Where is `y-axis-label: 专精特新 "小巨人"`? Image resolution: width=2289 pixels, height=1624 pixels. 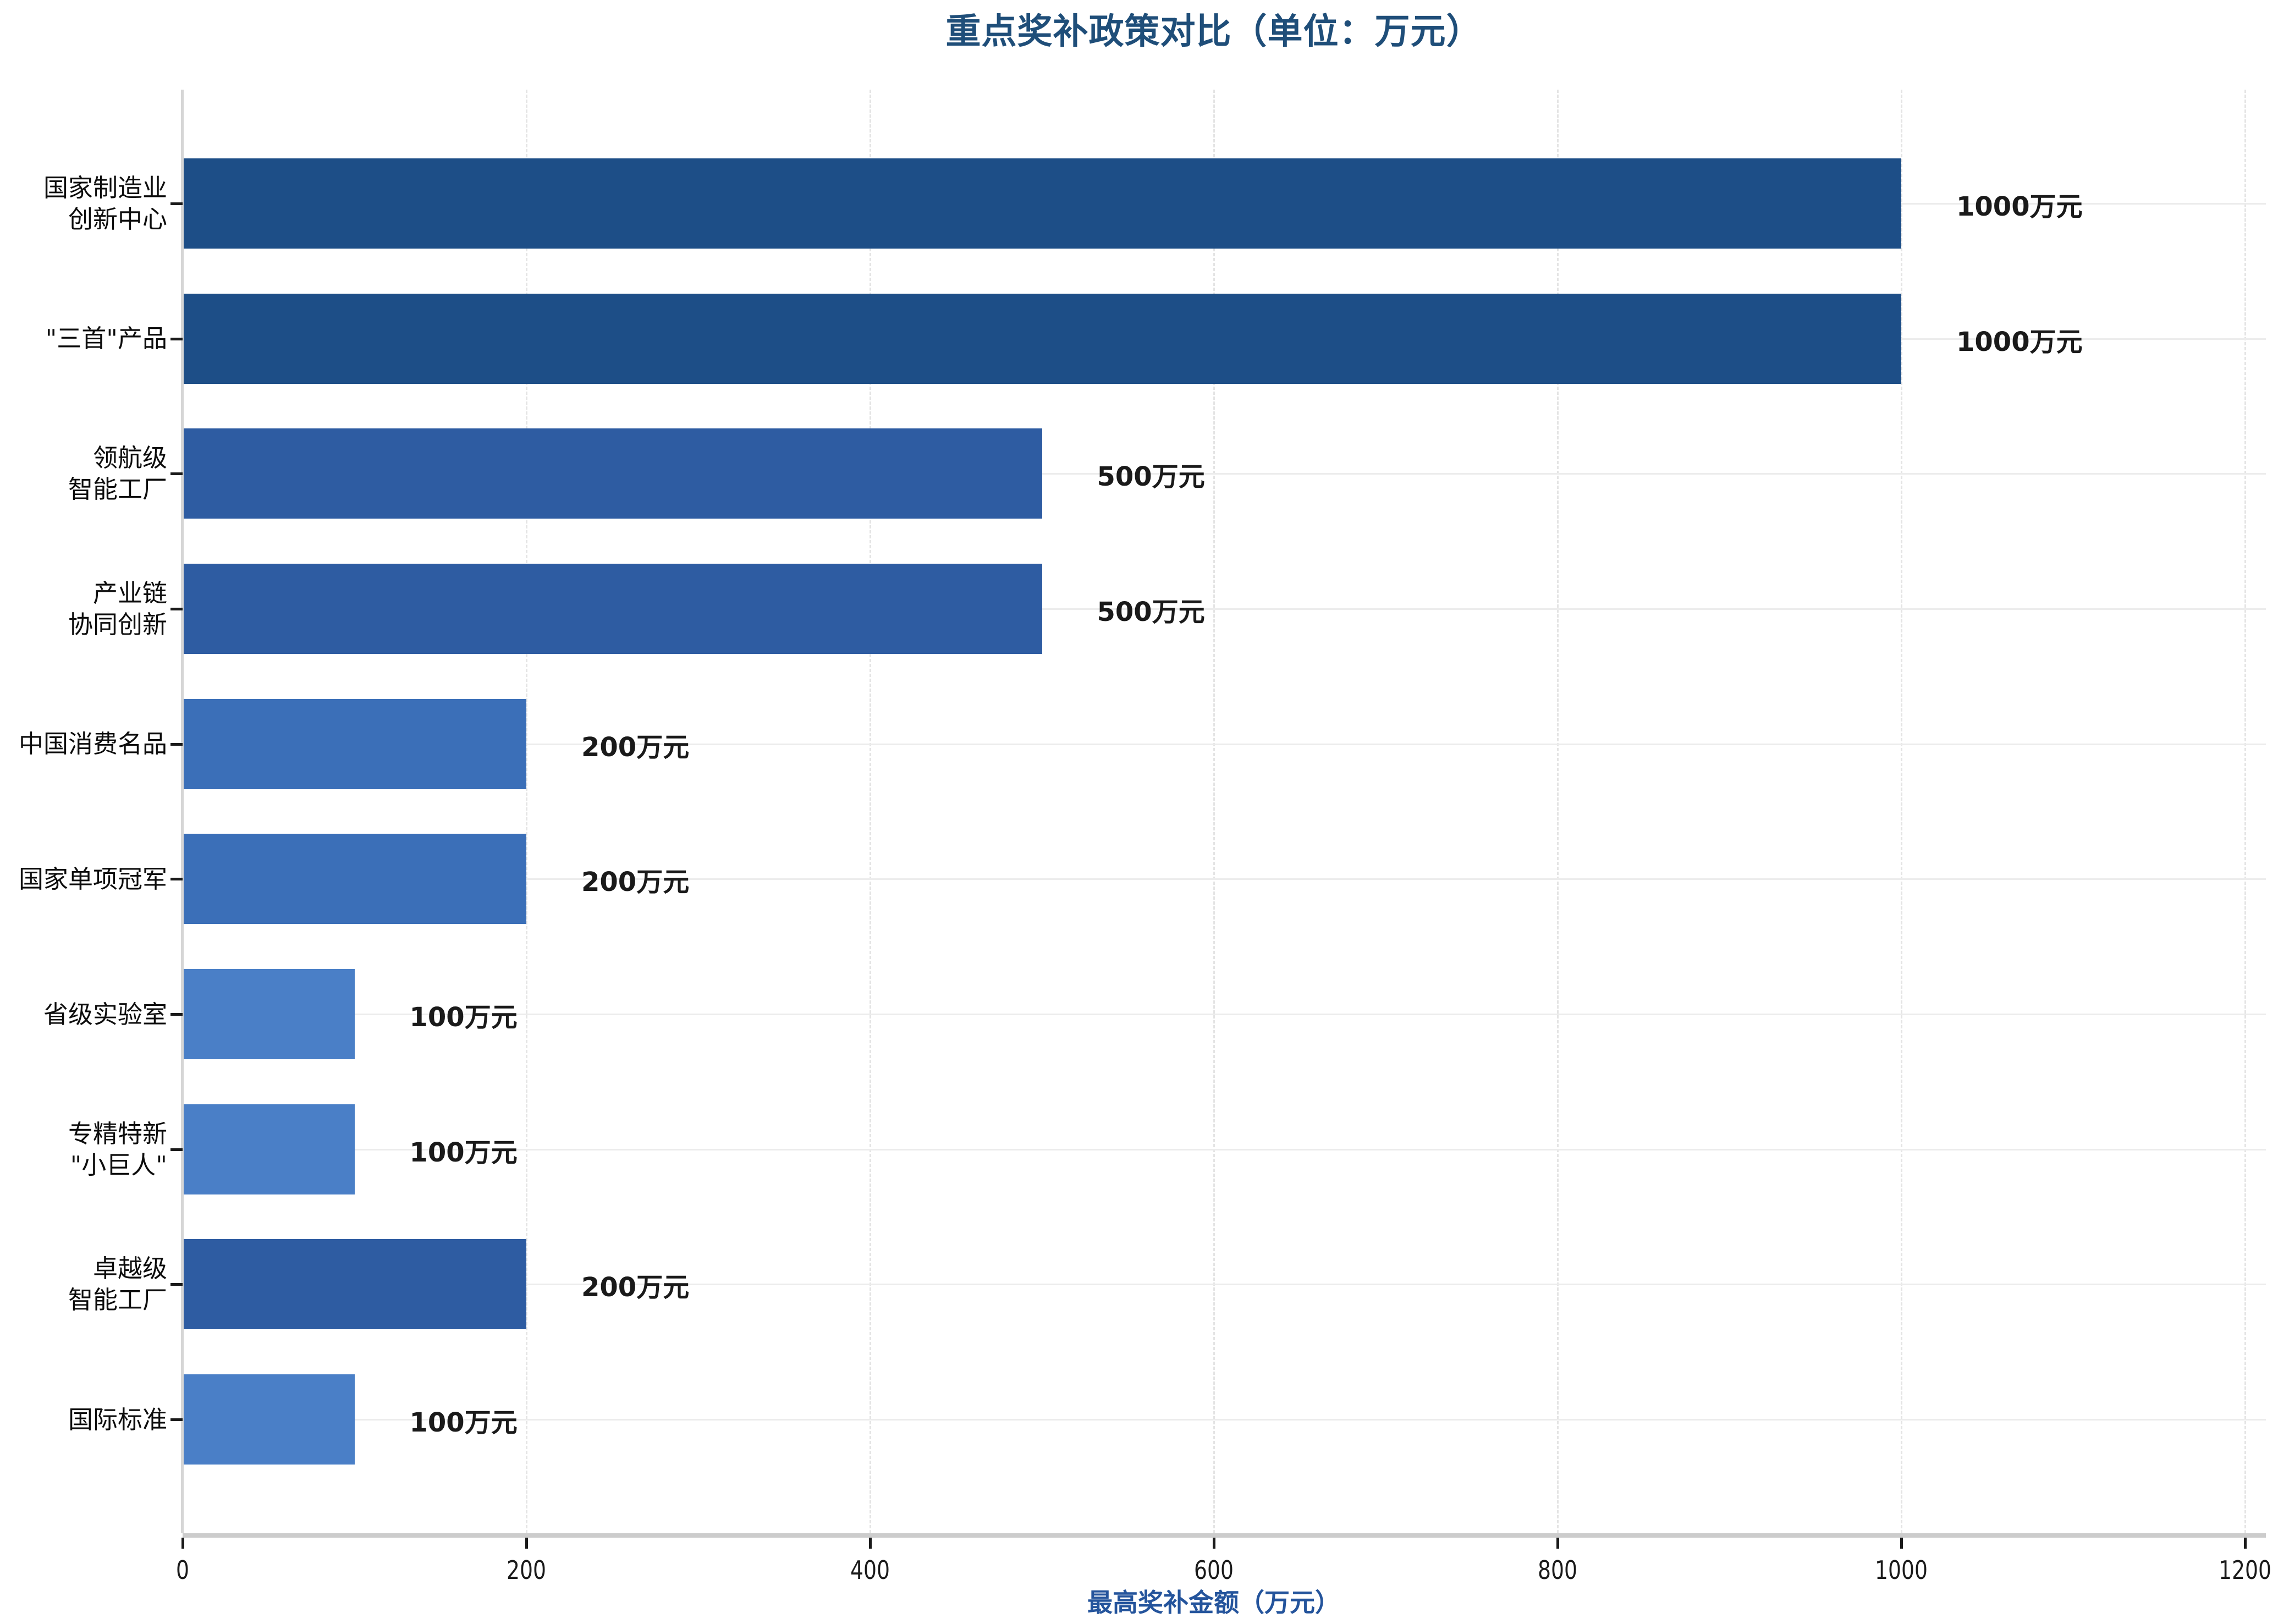
y-axis-label: 专精特新 "小巨人" is located at coordinates (118, 1149).